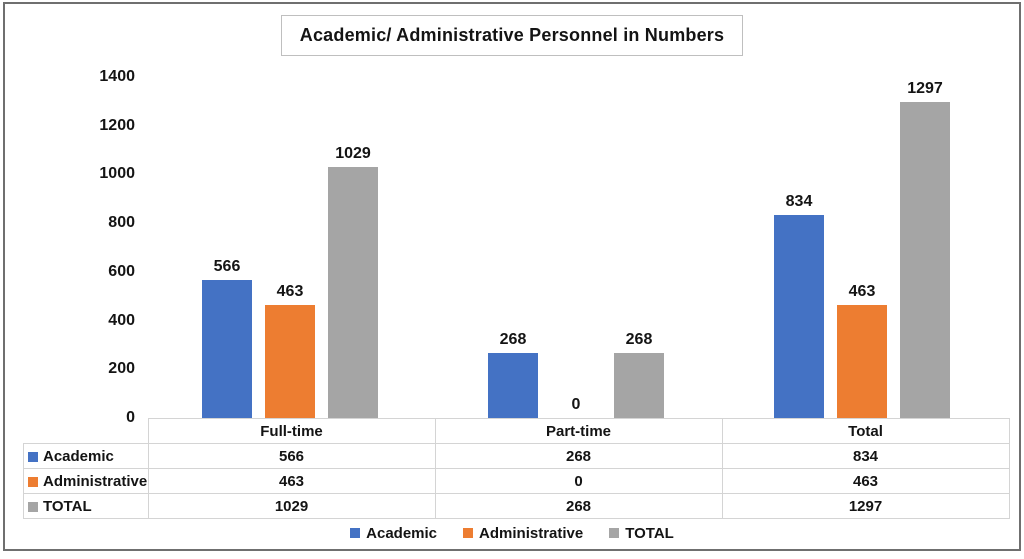 The image size is (1024, 559). I want to click on bar-slot-total-part-time: 268, so click(639, 247).